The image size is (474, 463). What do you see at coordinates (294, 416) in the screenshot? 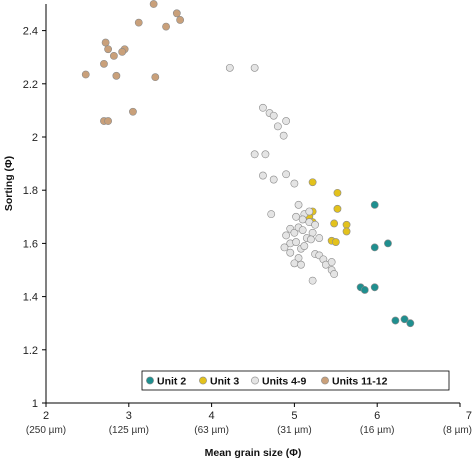
I see `x-tick-label: 5` at bounding box center [294, 416].